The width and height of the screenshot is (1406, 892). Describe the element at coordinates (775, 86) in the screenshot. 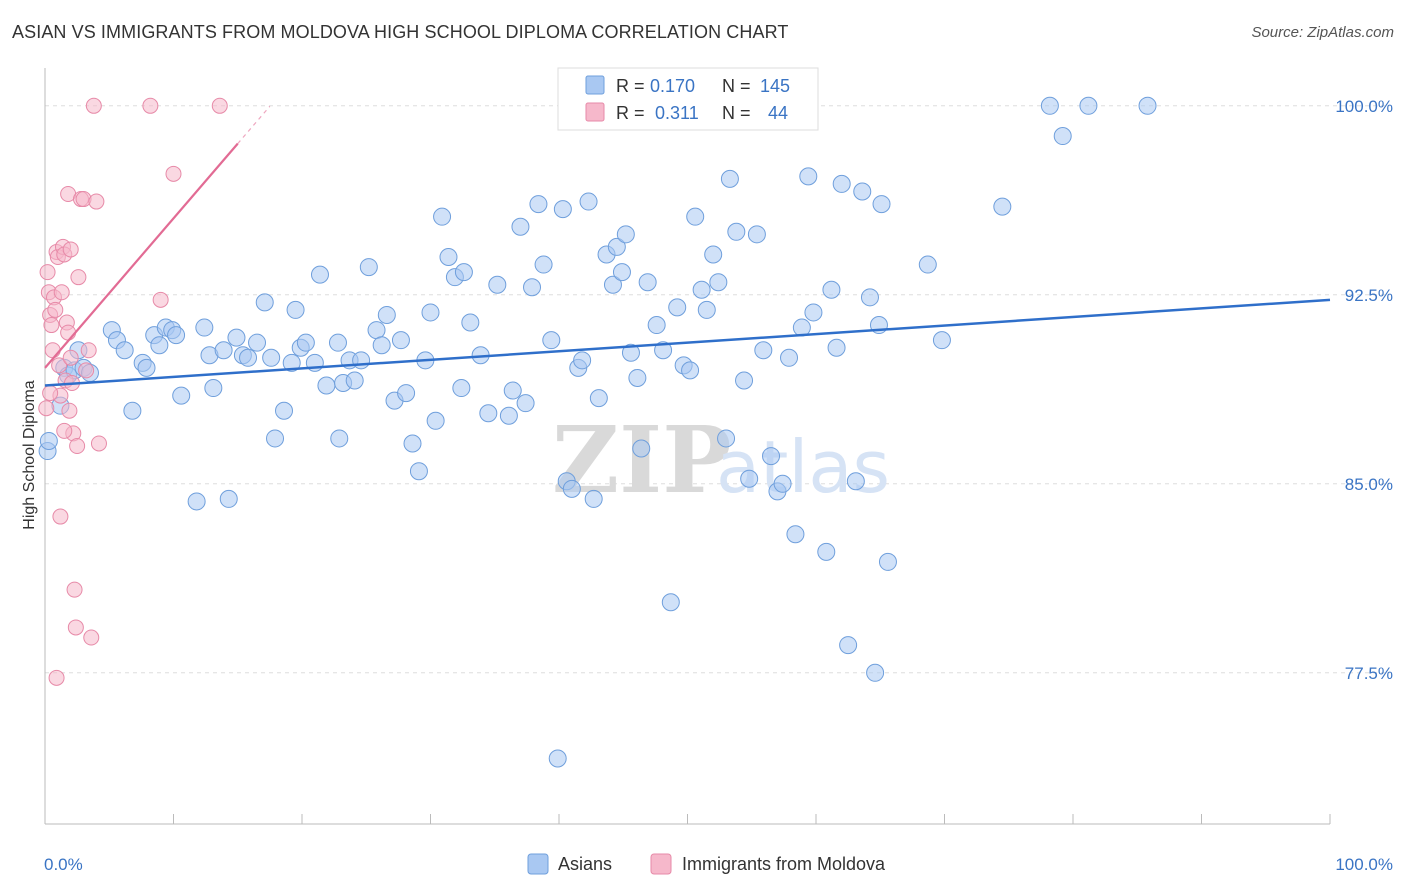

I see `legend-n-value-asians: 145` at that location.